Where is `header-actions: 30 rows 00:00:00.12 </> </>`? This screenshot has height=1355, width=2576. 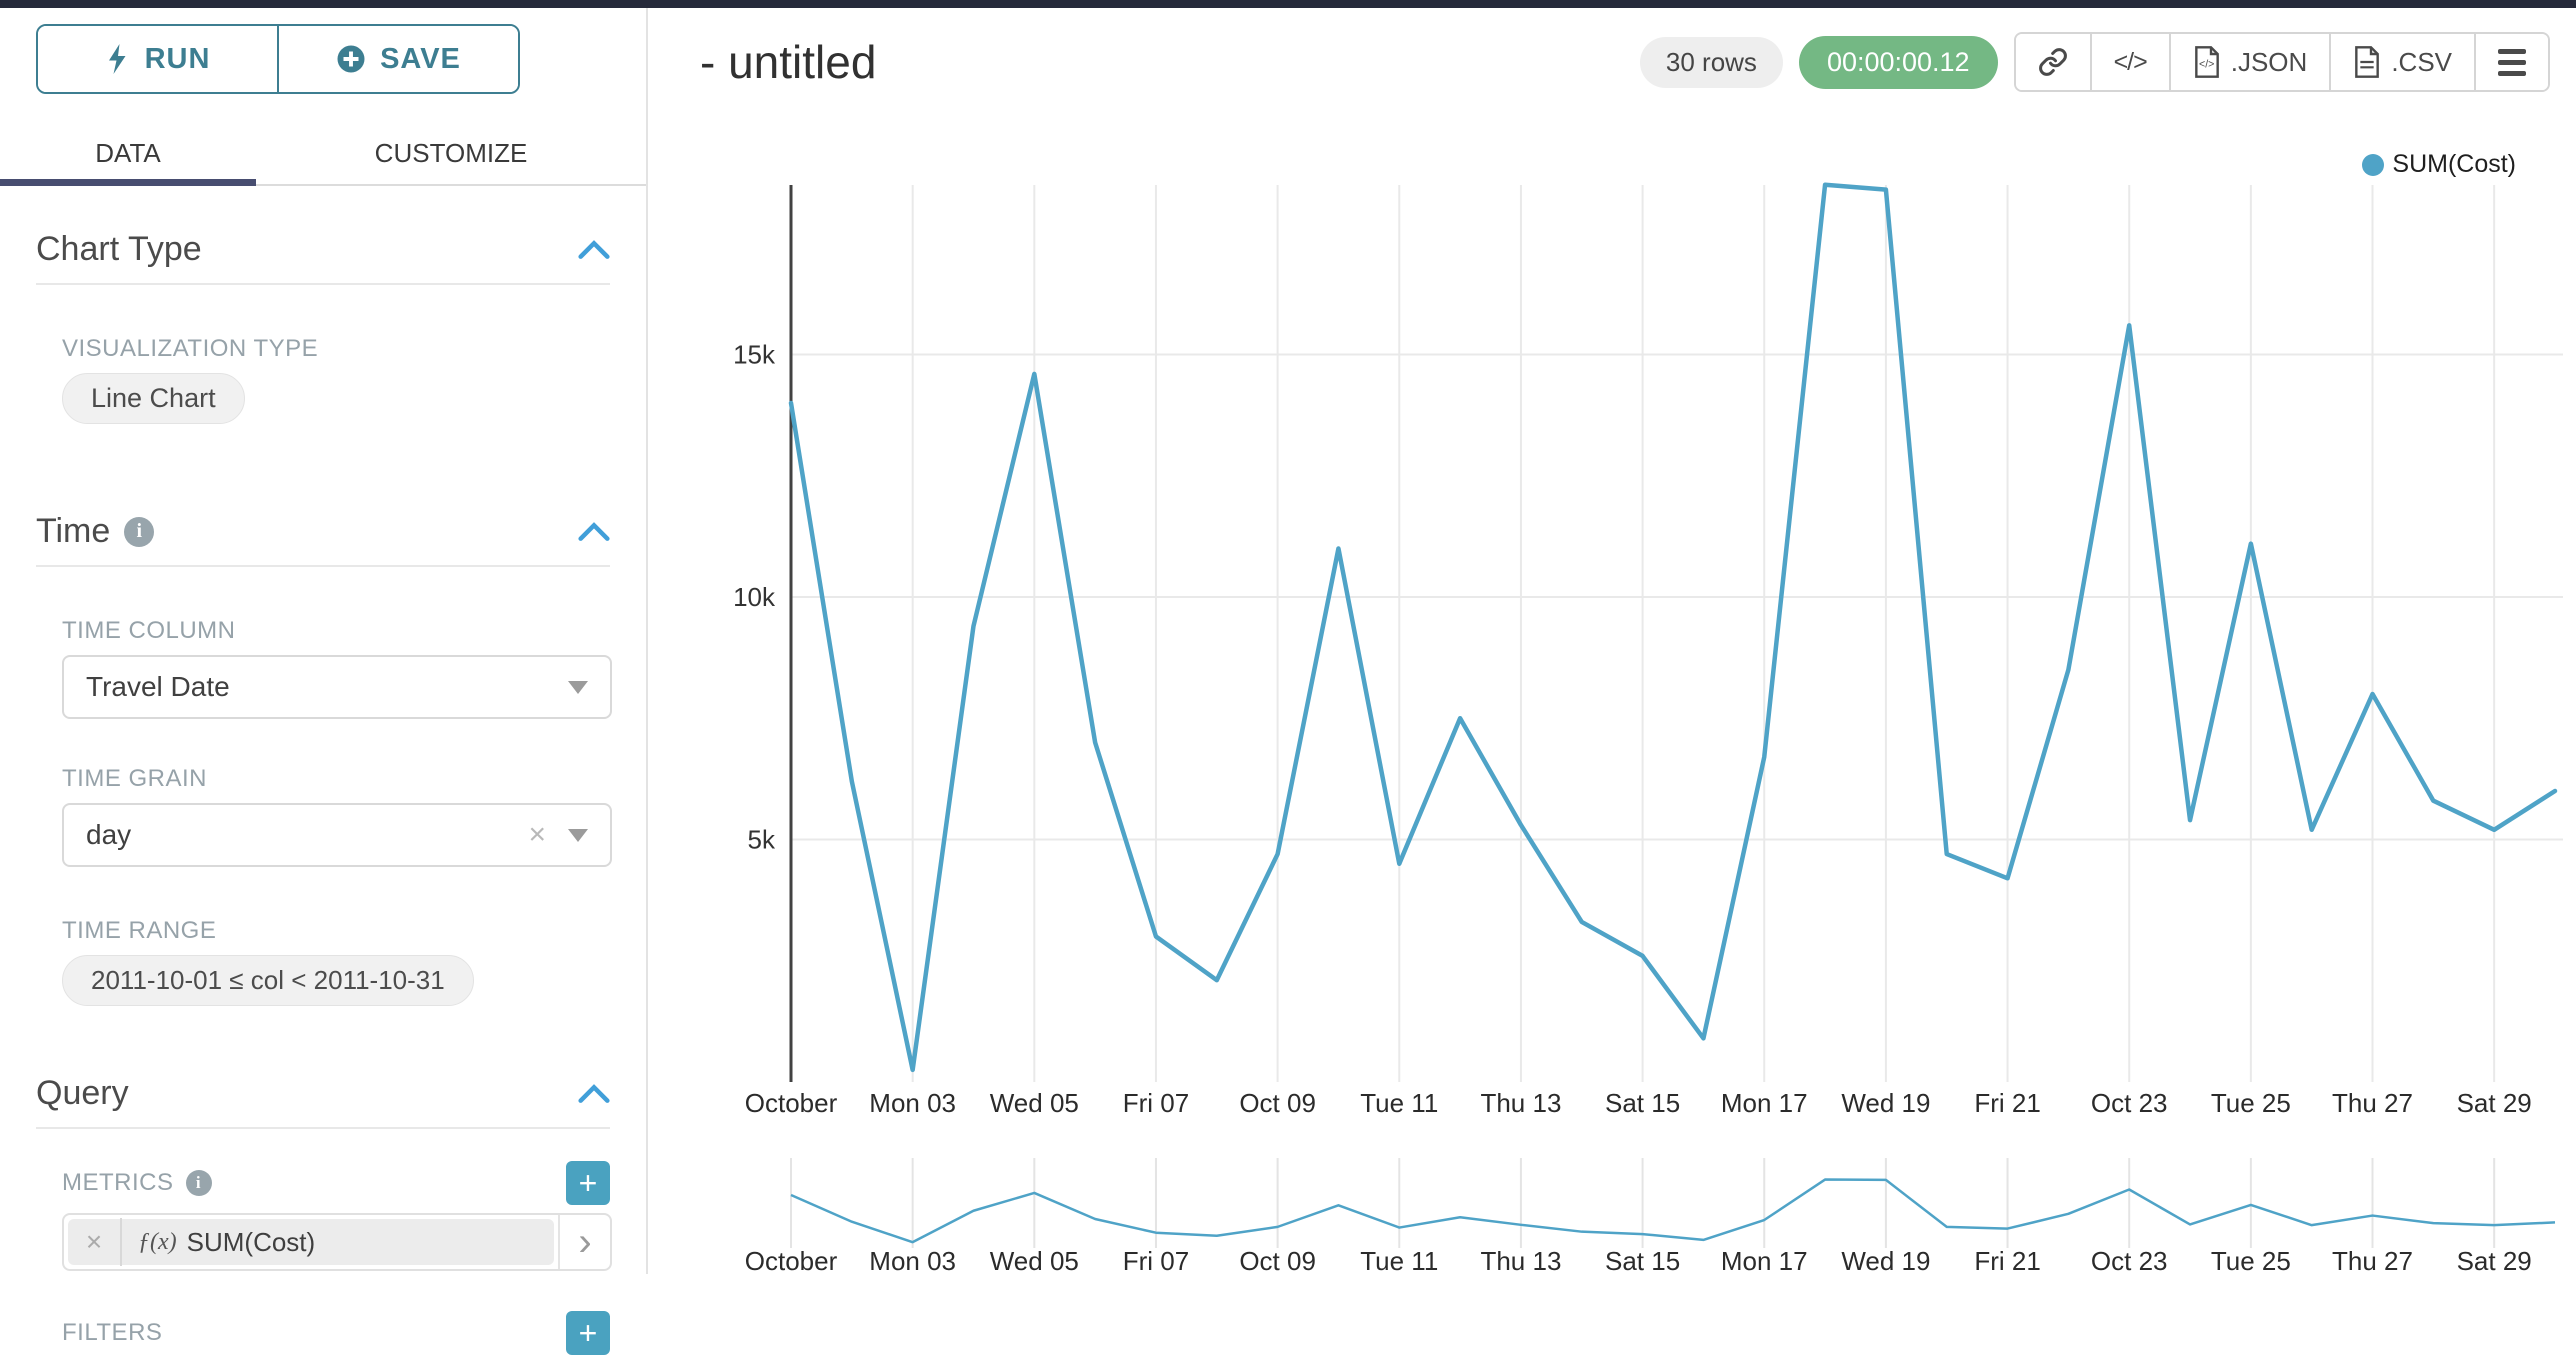 header-actions: 30 rows 00:00:00.12 </> </> is located at coordinates (2094, 62).